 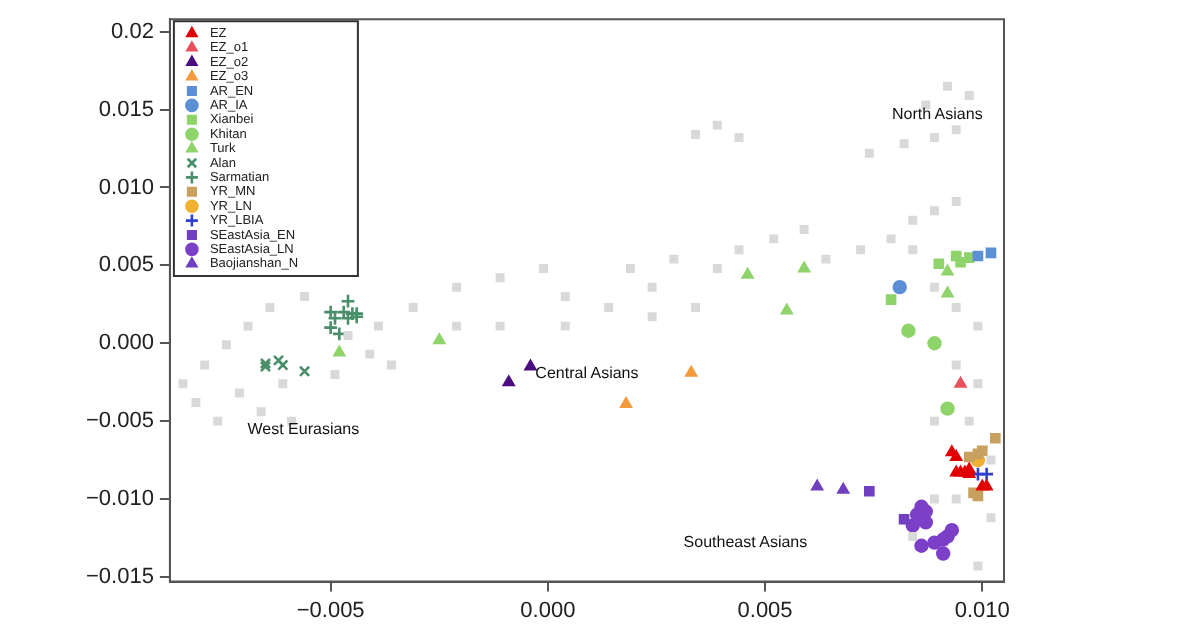 I want to click on y-tick-label: 0.000, so click(x=126, y=343).